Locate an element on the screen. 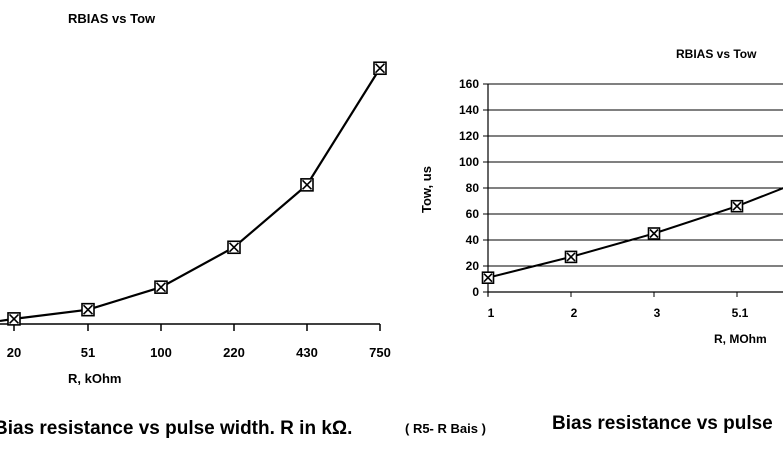 The height and width of the screenshot is (449, 783). left-x-tick-label-3: 220 is located at coordinates (234, 352).